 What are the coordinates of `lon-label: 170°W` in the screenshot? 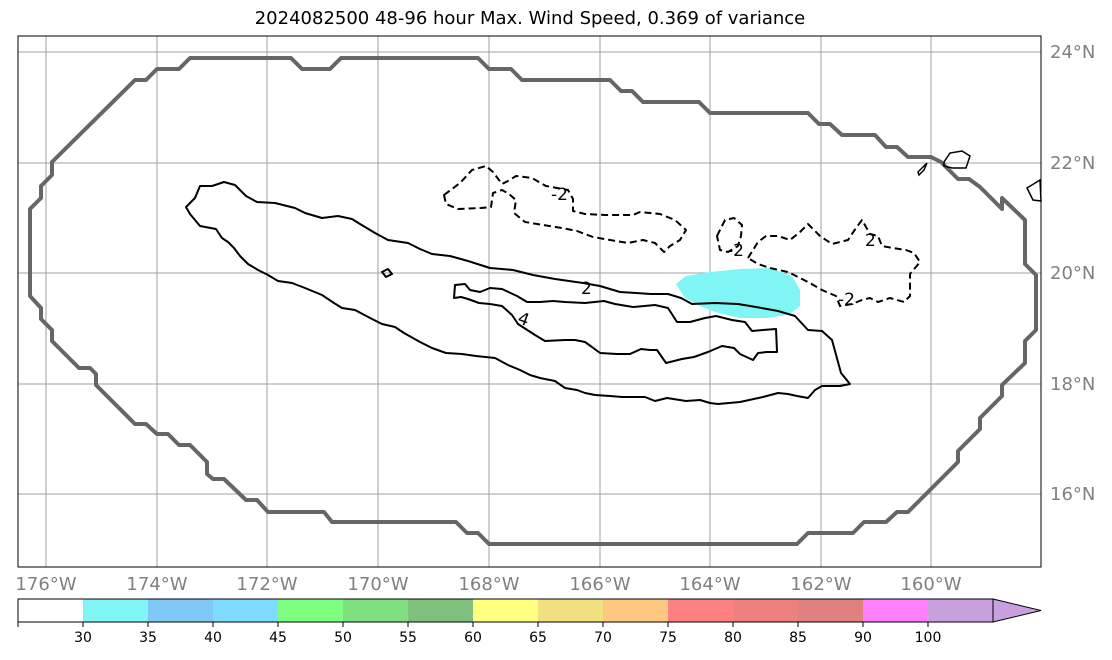 It's located at (377, 584).